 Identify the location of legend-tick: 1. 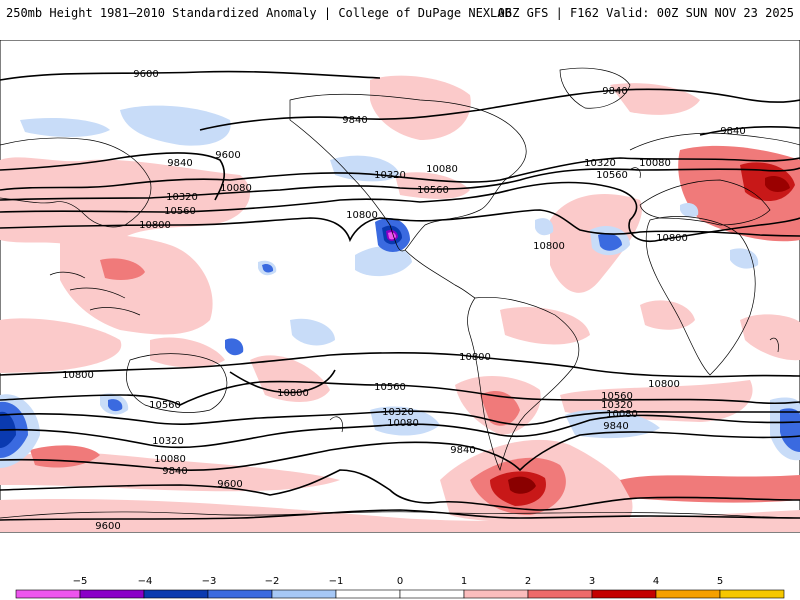
(464, 581).